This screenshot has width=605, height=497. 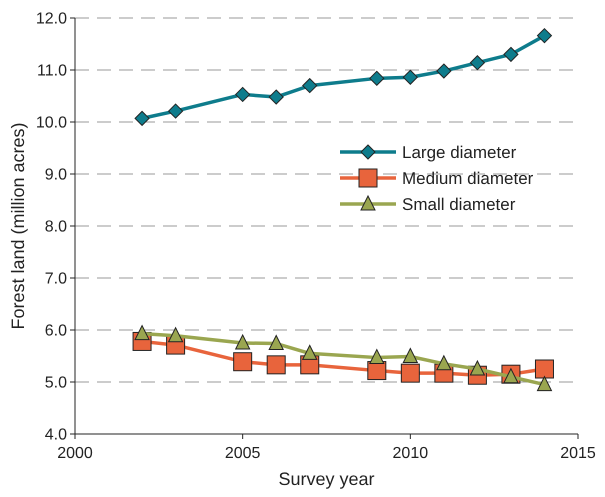 What do you see at coordinates (75, 453) in the screenshot?
I see `x-tick-label: 2000` at bounding box center [75, 453].